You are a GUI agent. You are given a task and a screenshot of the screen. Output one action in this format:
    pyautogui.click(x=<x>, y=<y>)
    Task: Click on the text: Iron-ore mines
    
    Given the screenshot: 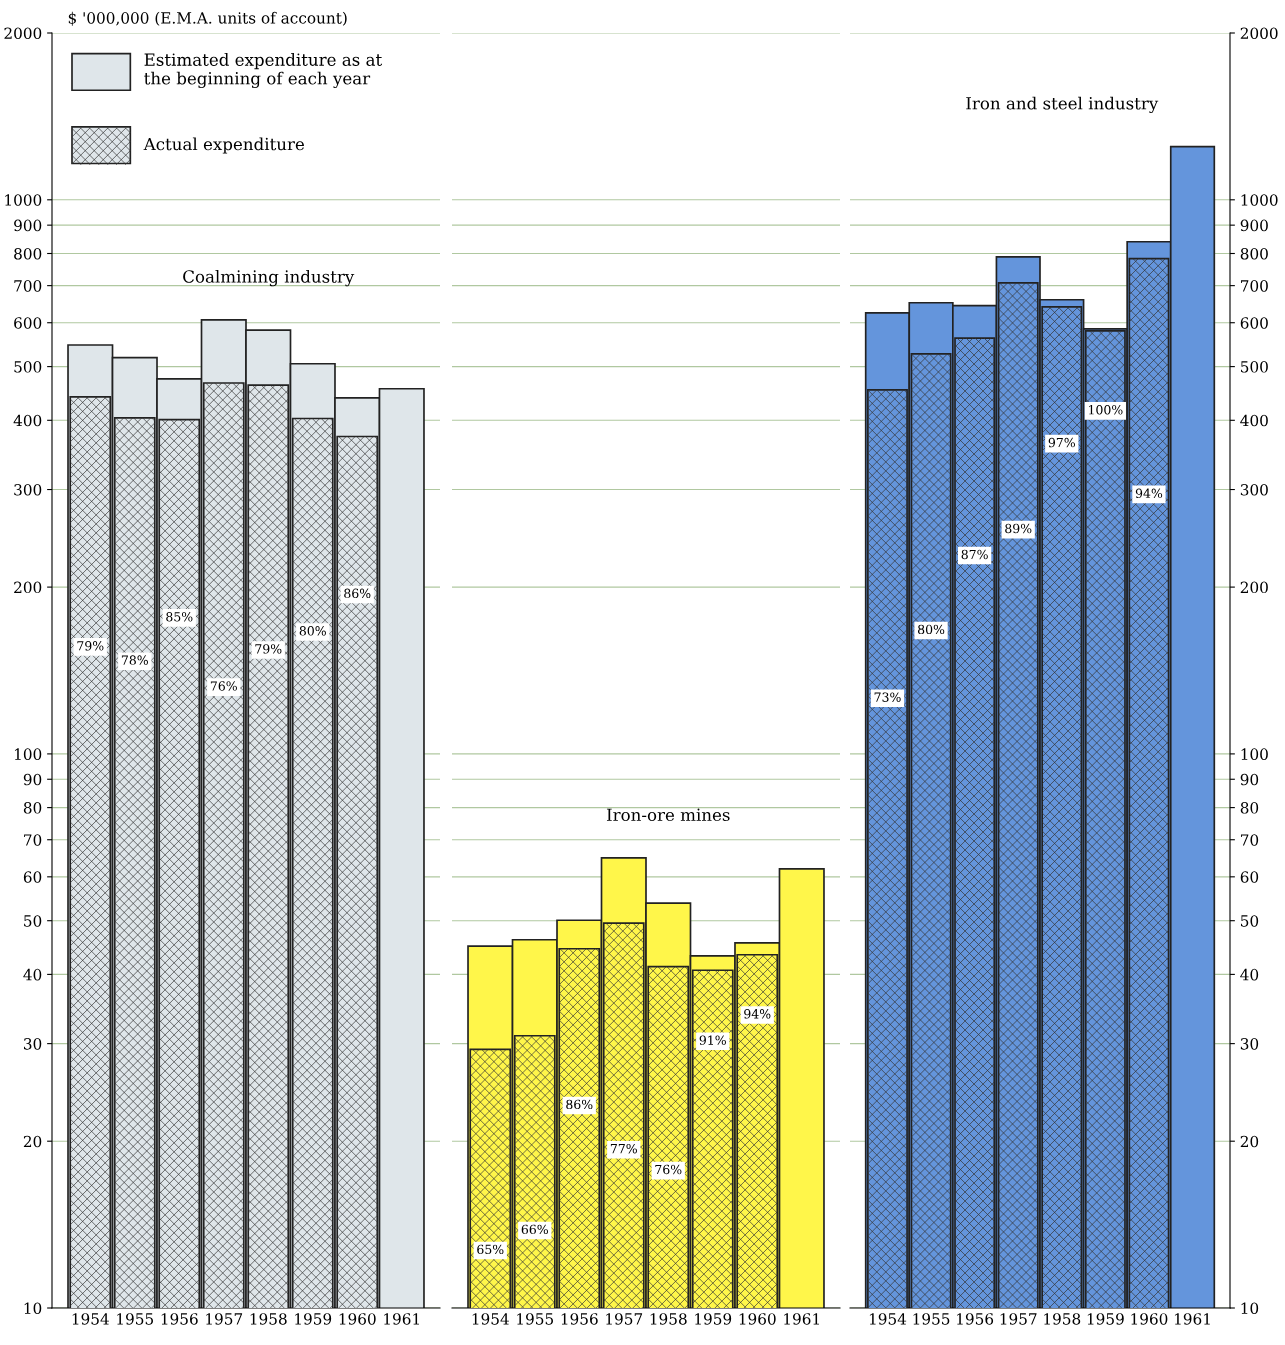 What is the action you would take?
    pyautogui.click(x=668, y=815)
    